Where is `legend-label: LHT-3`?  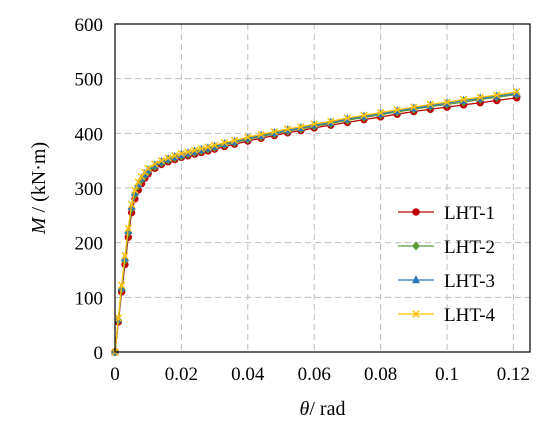 legend-label: LHT-3 is located at coordinates (469, 281).